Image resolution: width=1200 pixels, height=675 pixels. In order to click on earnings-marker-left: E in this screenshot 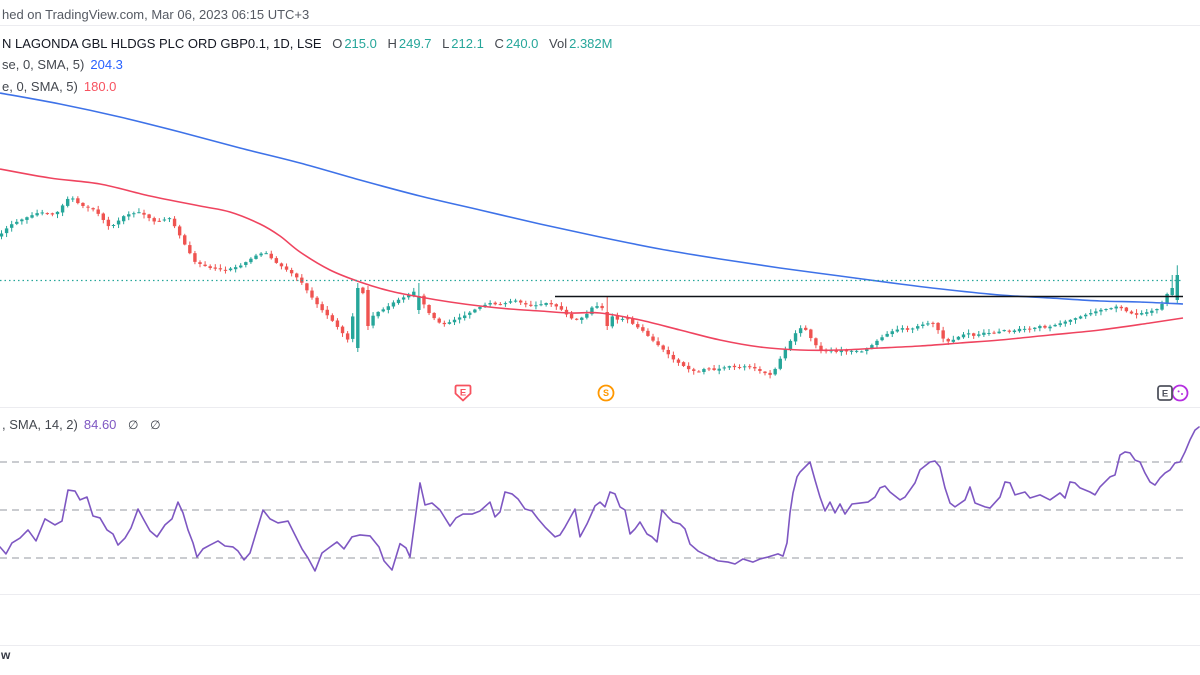, I will do `click(463, 393)`.